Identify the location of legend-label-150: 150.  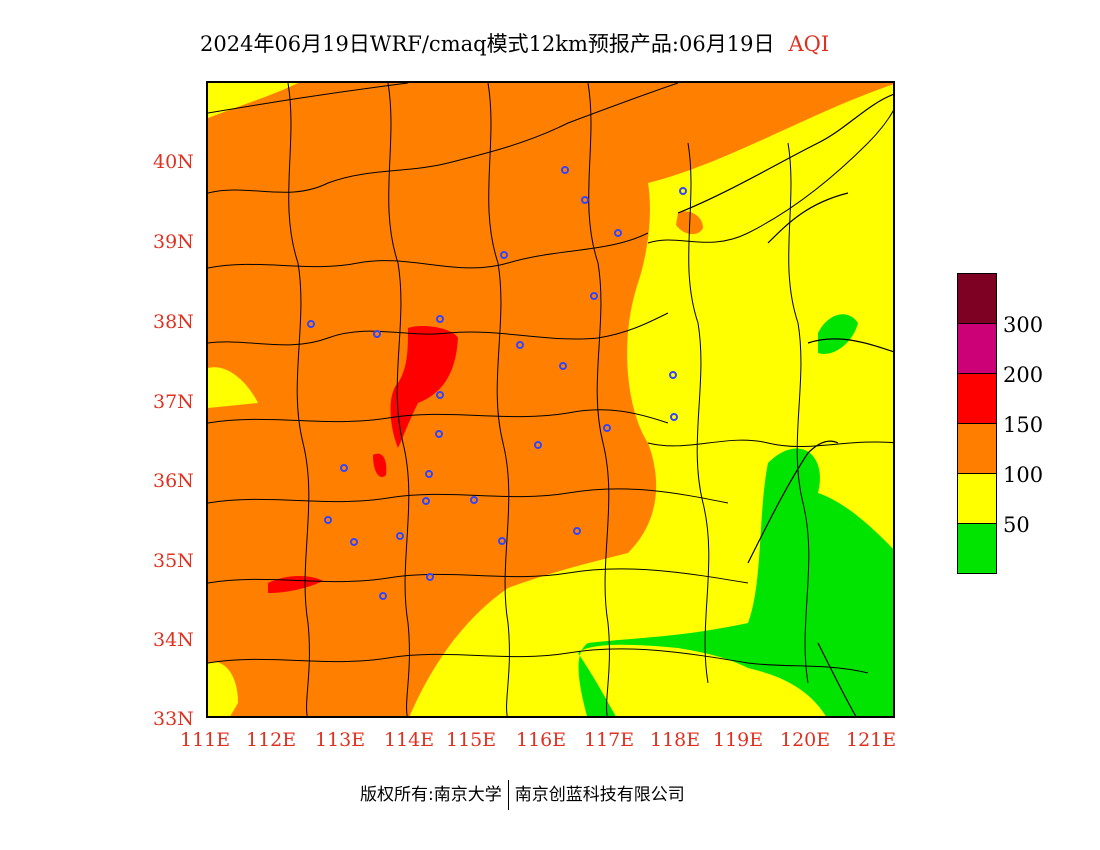
(1023, 425).